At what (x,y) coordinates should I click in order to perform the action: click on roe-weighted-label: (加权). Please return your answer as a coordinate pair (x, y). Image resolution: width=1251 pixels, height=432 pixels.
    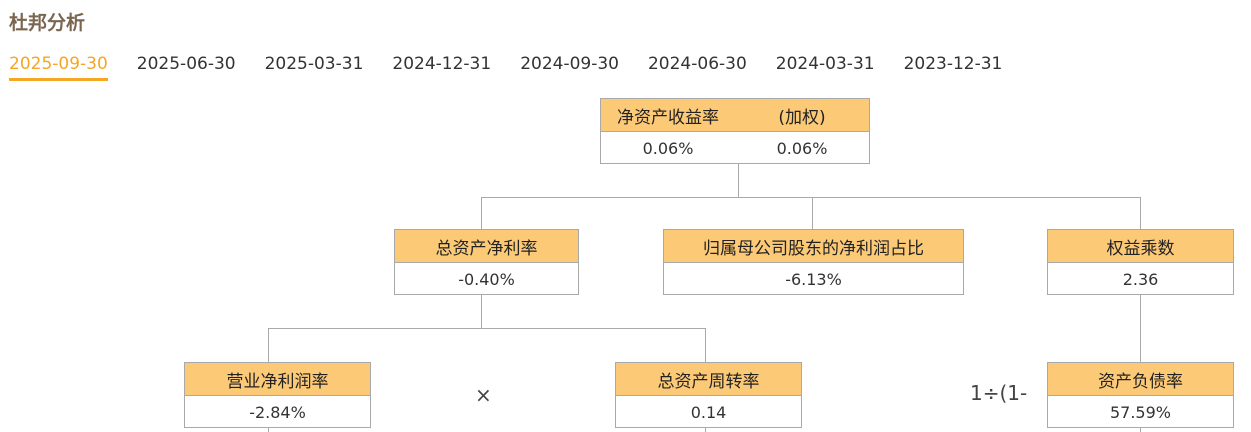
    Looking at the image, I should click on (802, 117).